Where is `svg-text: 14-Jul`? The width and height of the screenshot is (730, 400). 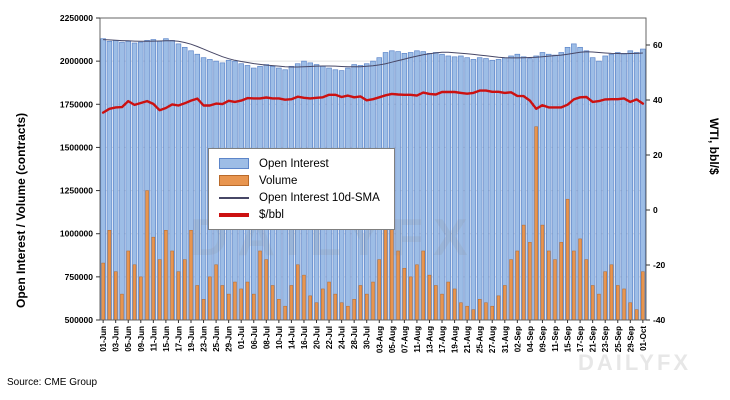
svg-text: 14-Jul is located at coordinates (291, 337).